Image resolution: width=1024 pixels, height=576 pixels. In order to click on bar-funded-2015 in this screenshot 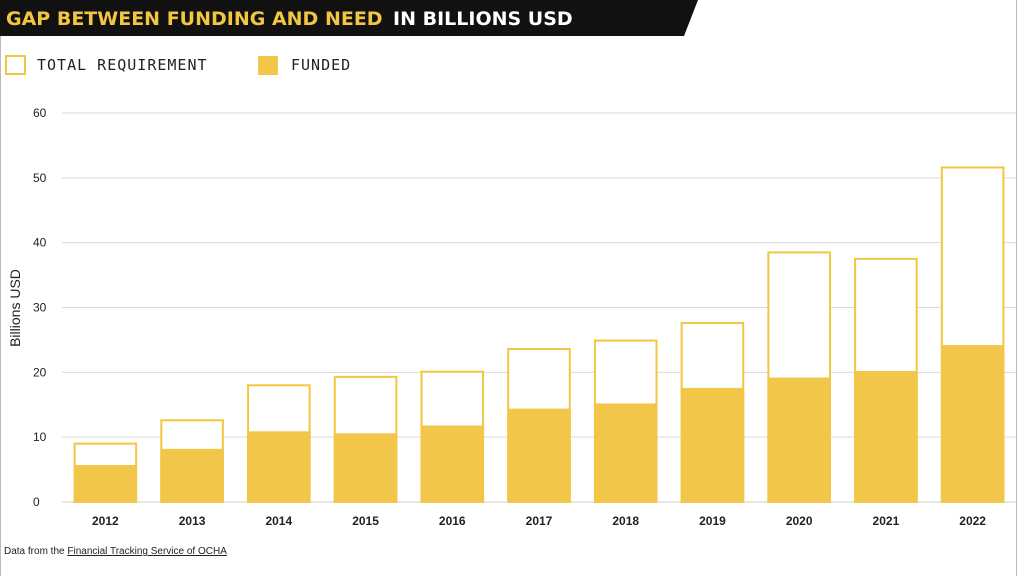, I will do `click(365, 467)`.